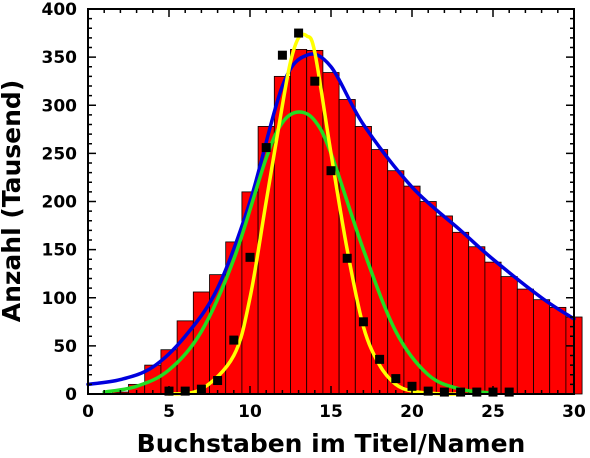  I want to click on x-tick-label: 15, so click(331, 412).